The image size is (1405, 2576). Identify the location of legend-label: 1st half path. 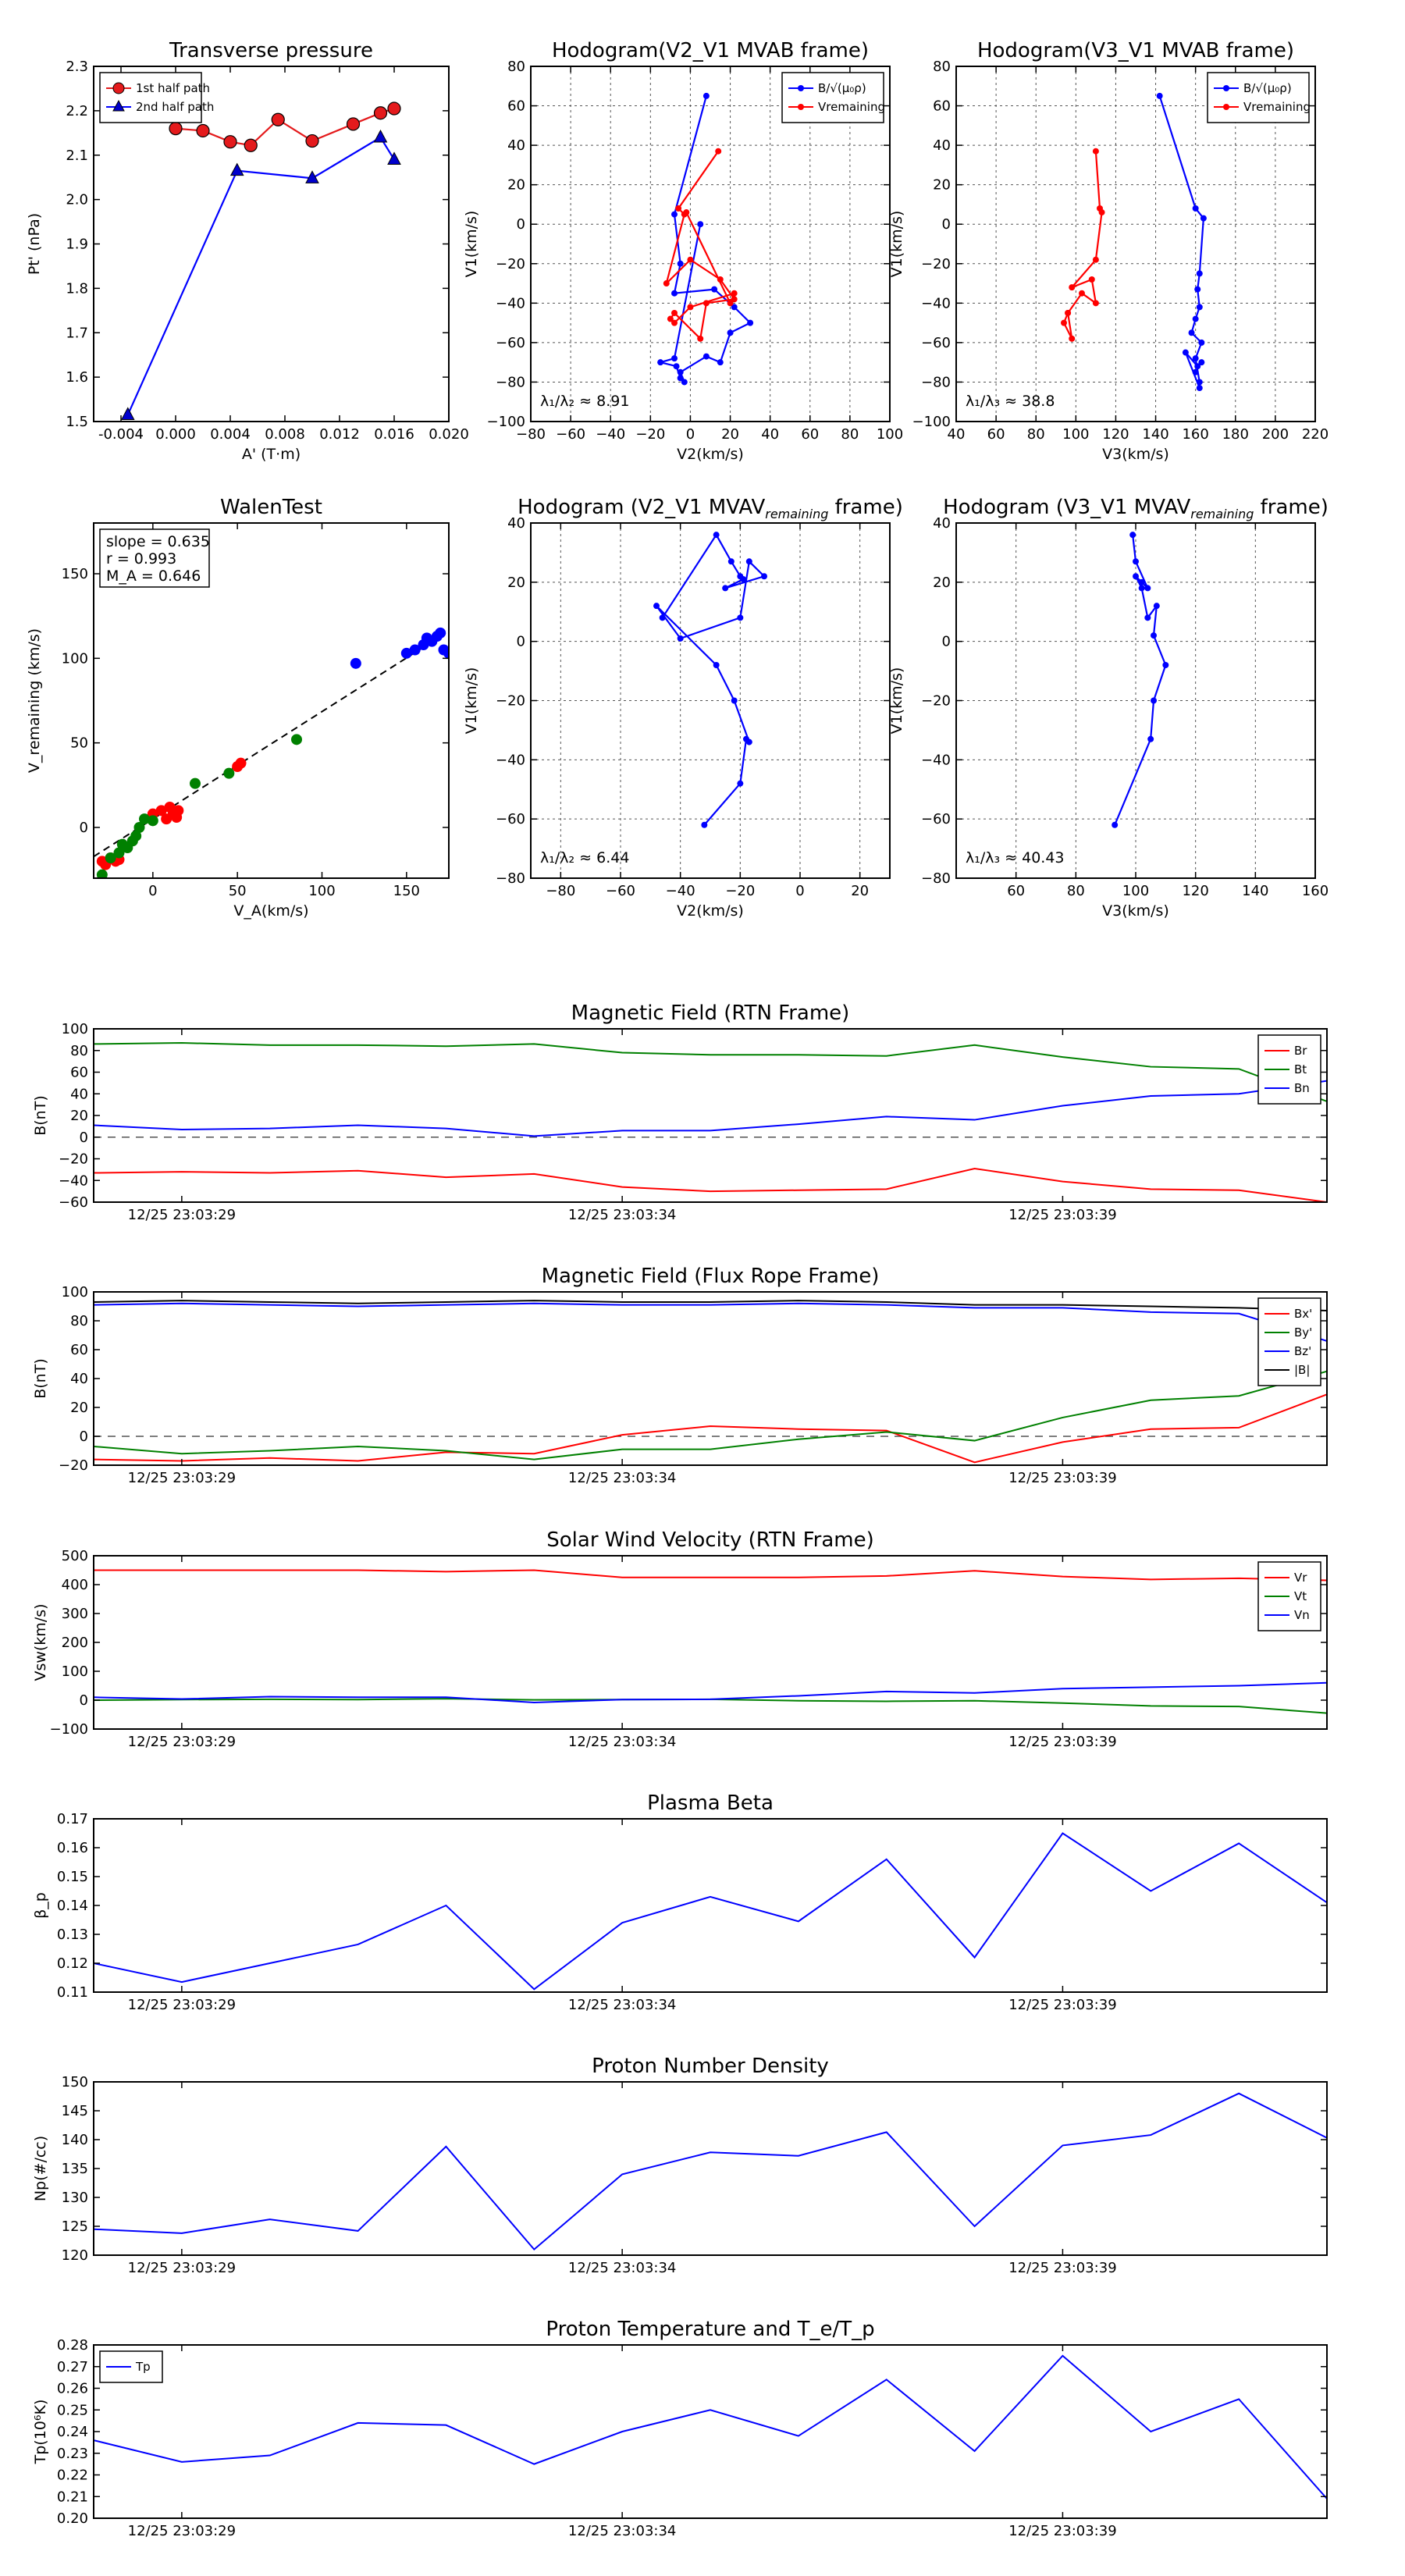
(173, 88).